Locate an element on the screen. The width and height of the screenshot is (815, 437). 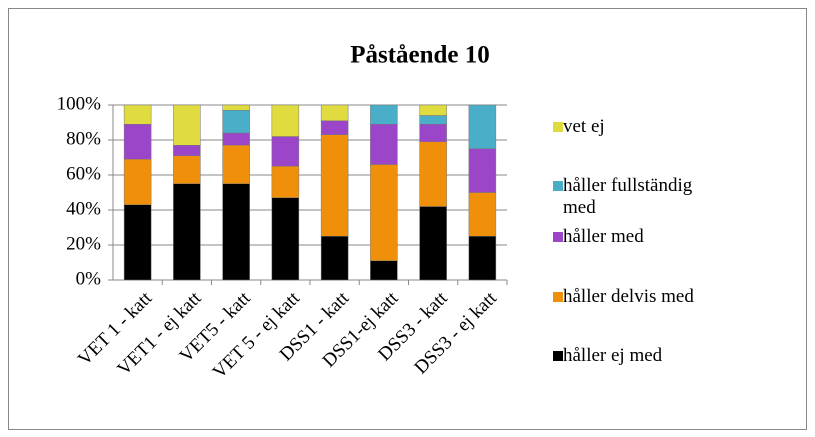
legend-label: håller delvis med is located at coordinates (628, 296).